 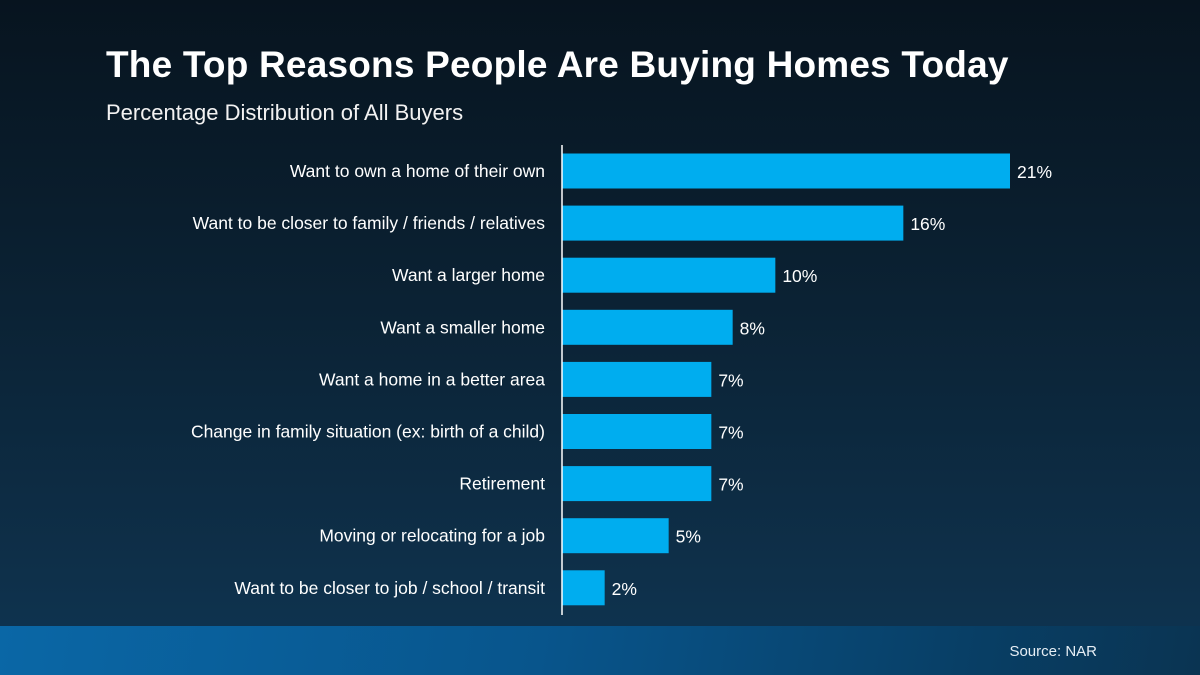 I want to click on category-label: Want a larger home, so click(x=468, y=275).